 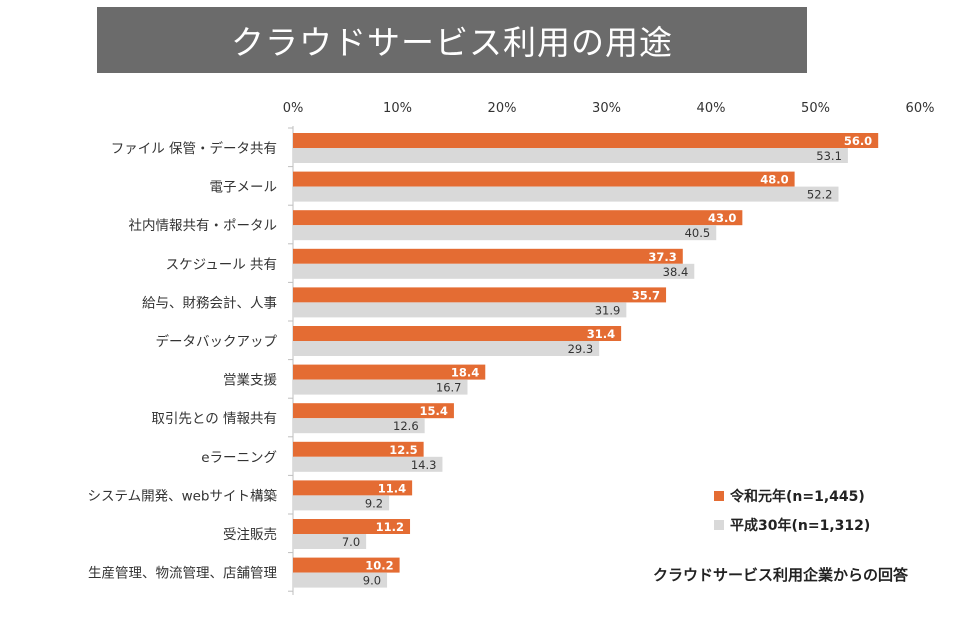 What do you see at coordinates (662, 257) in the screenshot?
I see `data-label-current: 37.3` at bounding box center [662, 257].